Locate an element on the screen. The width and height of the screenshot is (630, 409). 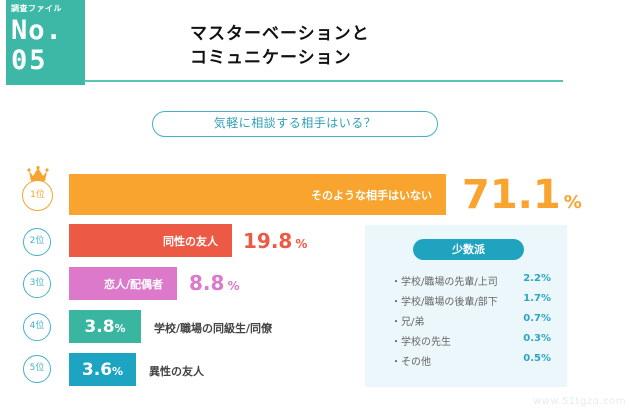
rank-badge-3: 3位 is located at coordinates (37, 284).